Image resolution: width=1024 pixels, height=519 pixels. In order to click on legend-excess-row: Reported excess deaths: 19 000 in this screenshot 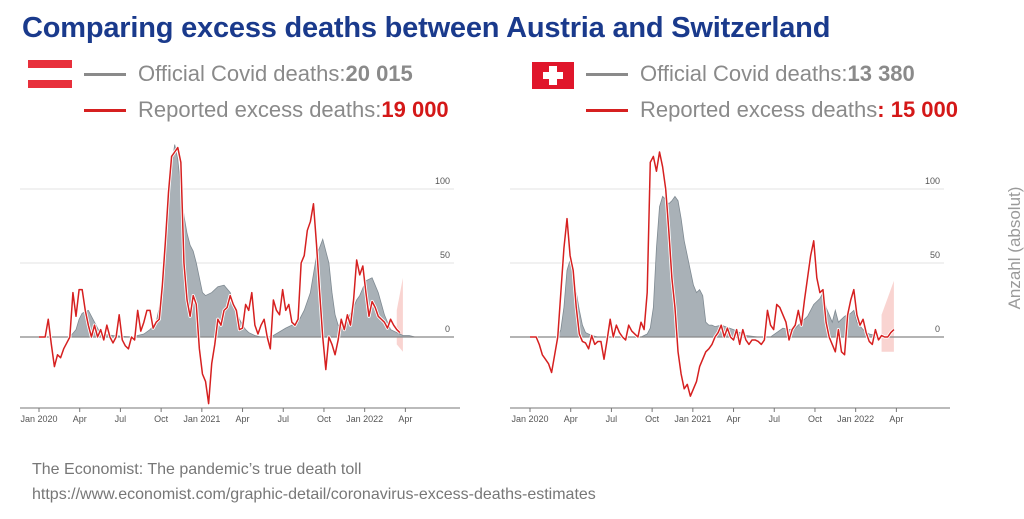, I will do `click(266, 110)`.